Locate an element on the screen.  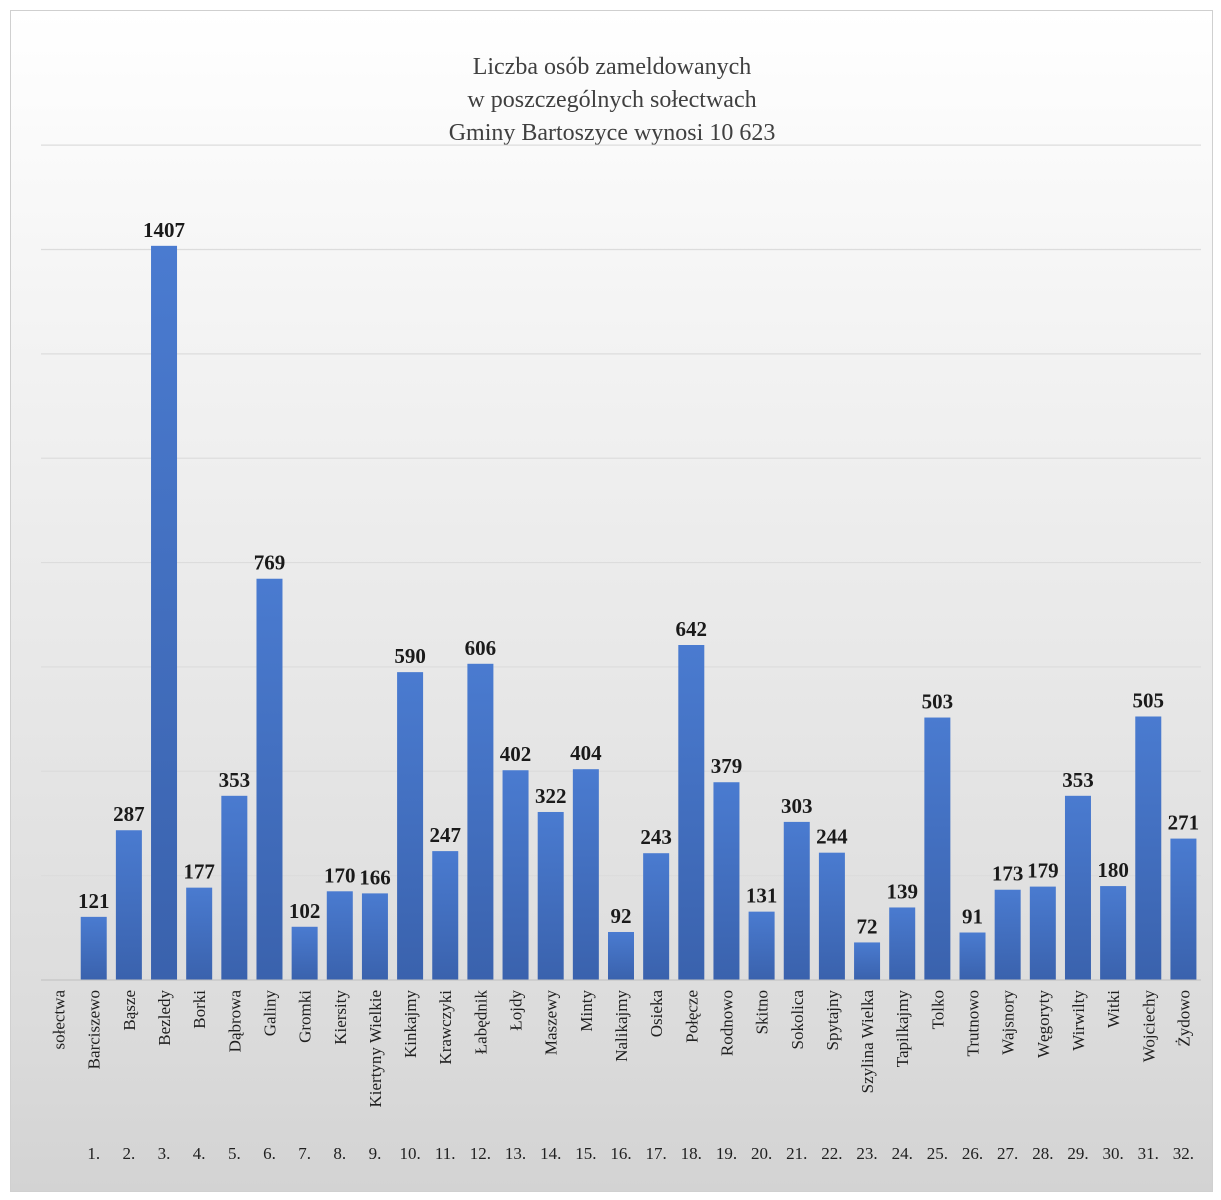
data-label: 1407 is located at coordinates (164, 230).